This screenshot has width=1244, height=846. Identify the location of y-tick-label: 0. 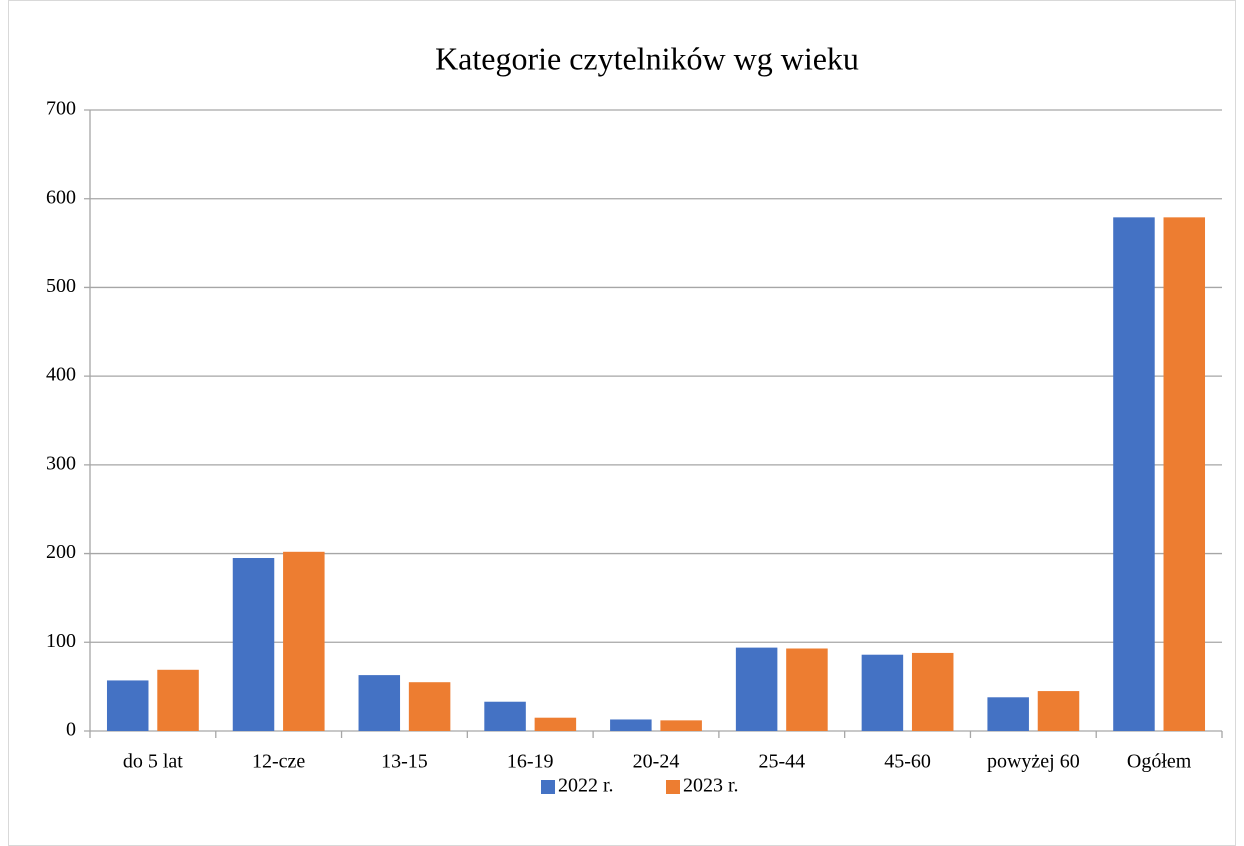
(71, 730).